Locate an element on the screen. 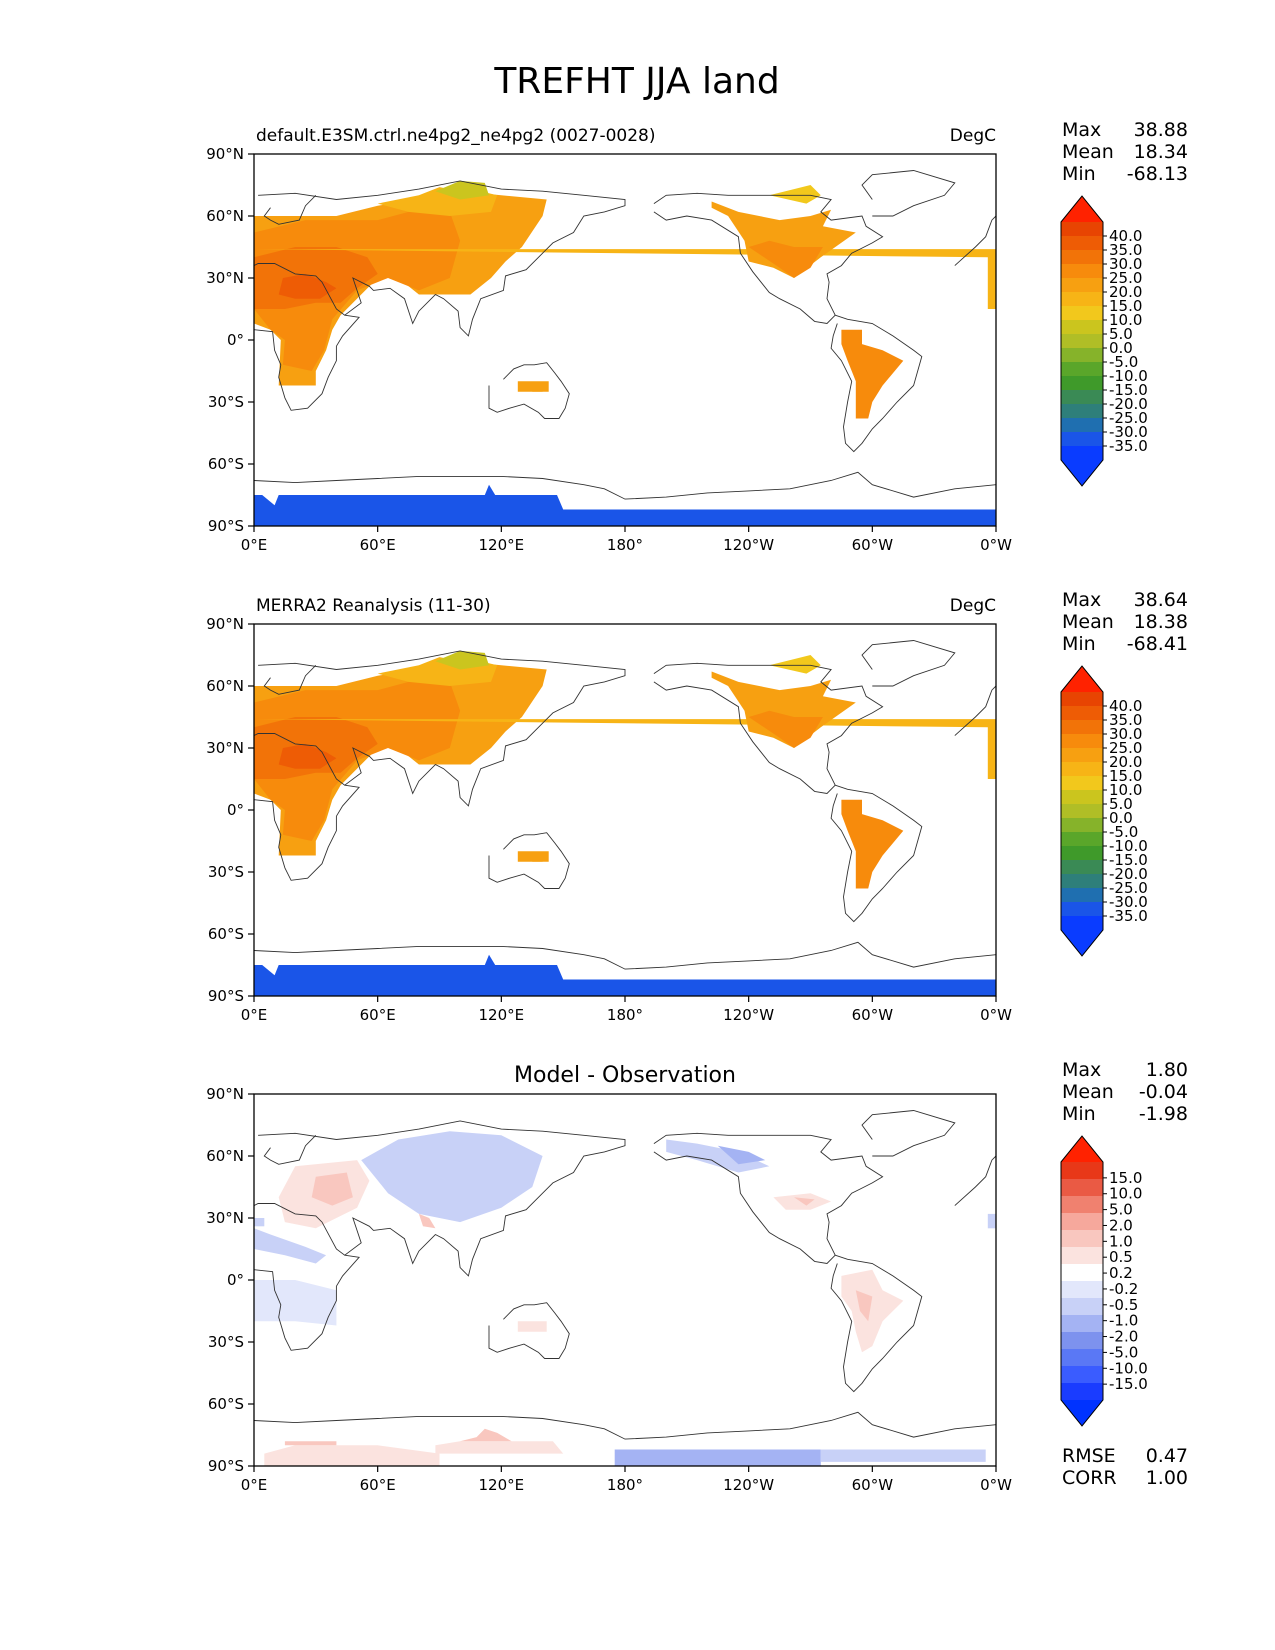 The height and width of the screenshot is (1650, 1275). stat-value-max: 38.88 is located at coordinates (1161, 130).